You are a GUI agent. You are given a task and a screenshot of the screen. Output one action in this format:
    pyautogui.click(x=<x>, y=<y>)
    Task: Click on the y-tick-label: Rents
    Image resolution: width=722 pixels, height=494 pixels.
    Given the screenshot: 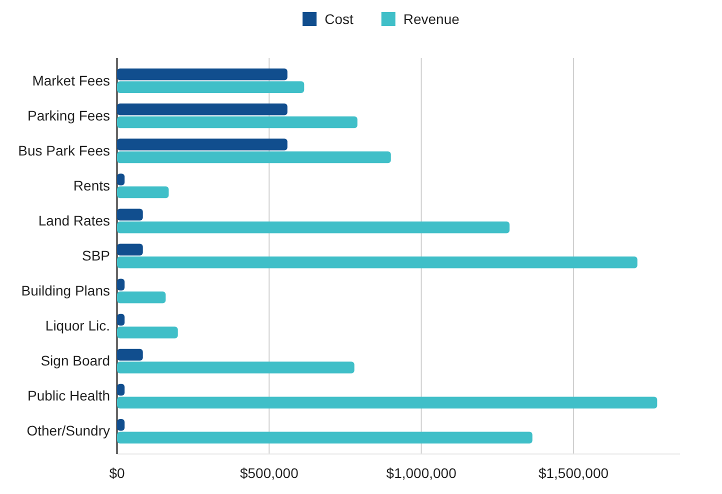 What is the action you would take?
    pyautogui.click(x=91, y=185)
    